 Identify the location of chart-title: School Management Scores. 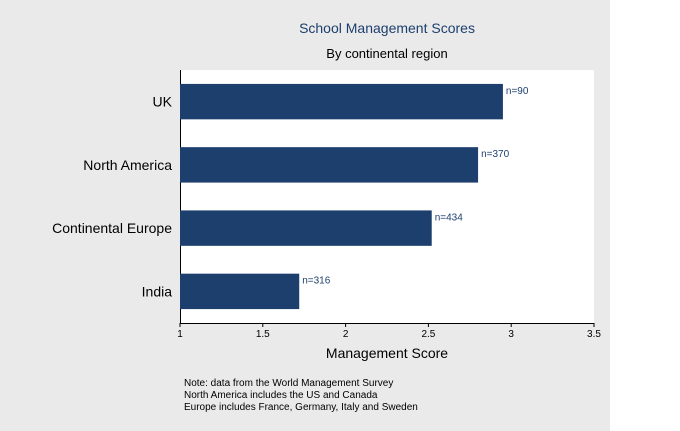
(387, 28).